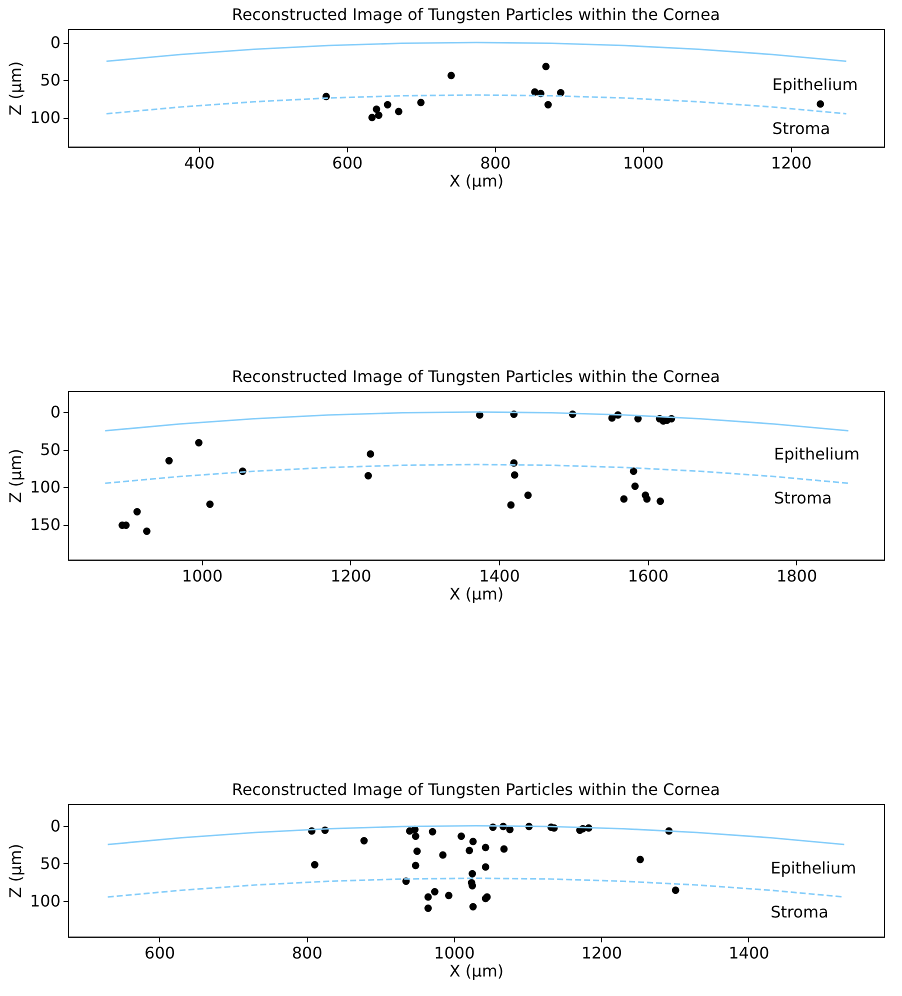 Image resolution: width=902 pixels, height=996 pixels. I want to click on x-tick-label: 400, so click(199, 162).